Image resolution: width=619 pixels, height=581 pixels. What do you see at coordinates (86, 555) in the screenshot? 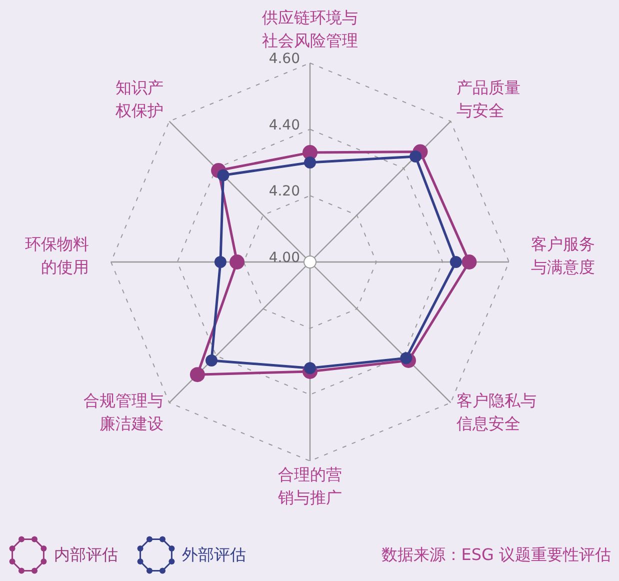
I see `legend-label: 内部评估` at bounding box center [86, 555].